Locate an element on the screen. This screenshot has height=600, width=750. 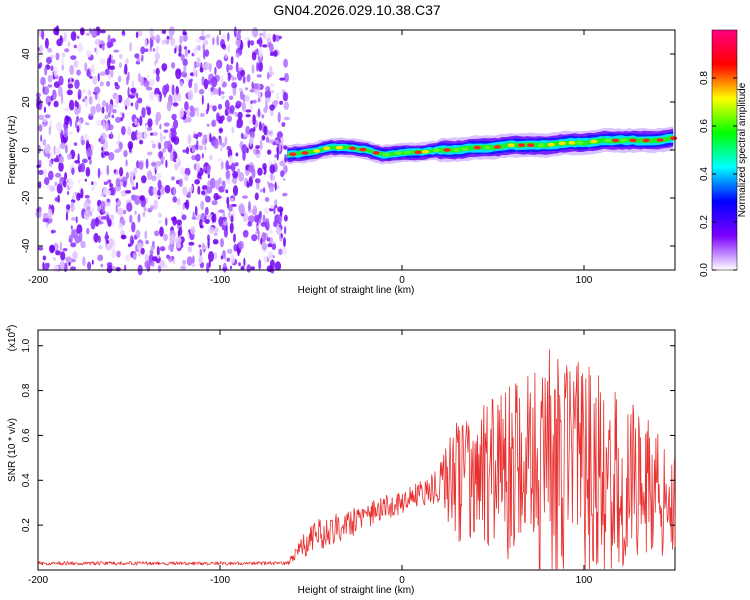
spectrogram-x-tick-label: -200 is located at coordinates (38, 280).